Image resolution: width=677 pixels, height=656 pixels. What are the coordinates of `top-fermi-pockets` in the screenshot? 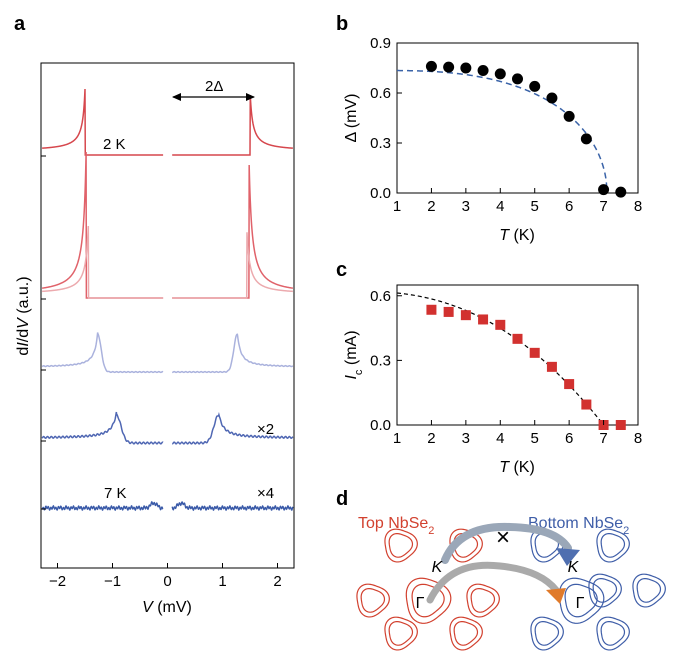 It's located at (428, 589).